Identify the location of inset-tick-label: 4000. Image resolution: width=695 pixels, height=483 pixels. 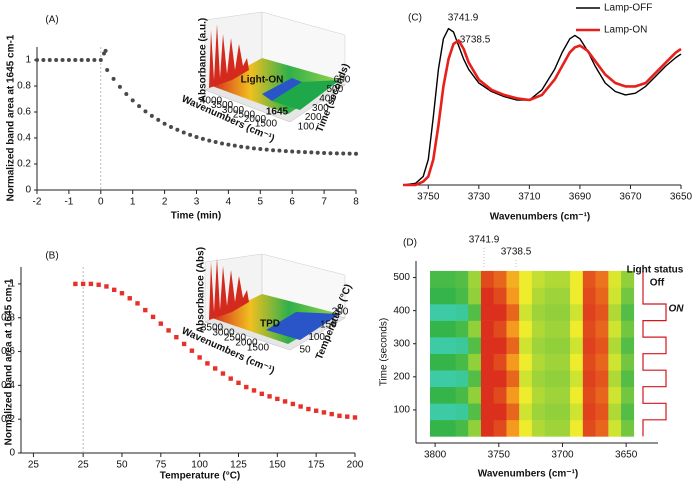
(211, 101).